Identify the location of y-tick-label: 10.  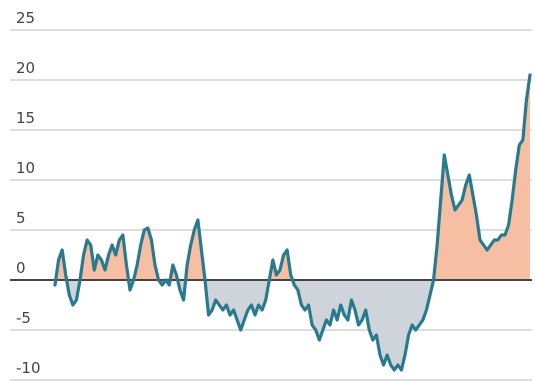
(25, 168).